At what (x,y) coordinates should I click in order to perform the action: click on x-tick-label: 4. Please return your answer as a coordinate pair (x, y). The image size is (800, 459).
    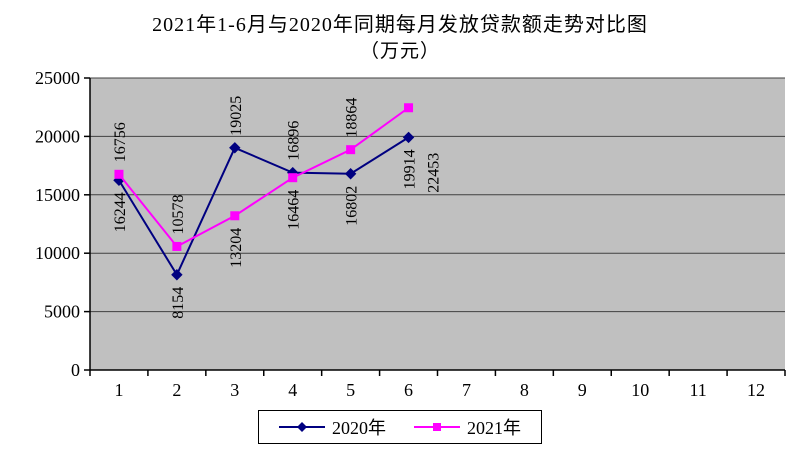
    Looking at the image, I should click on (292, 390).